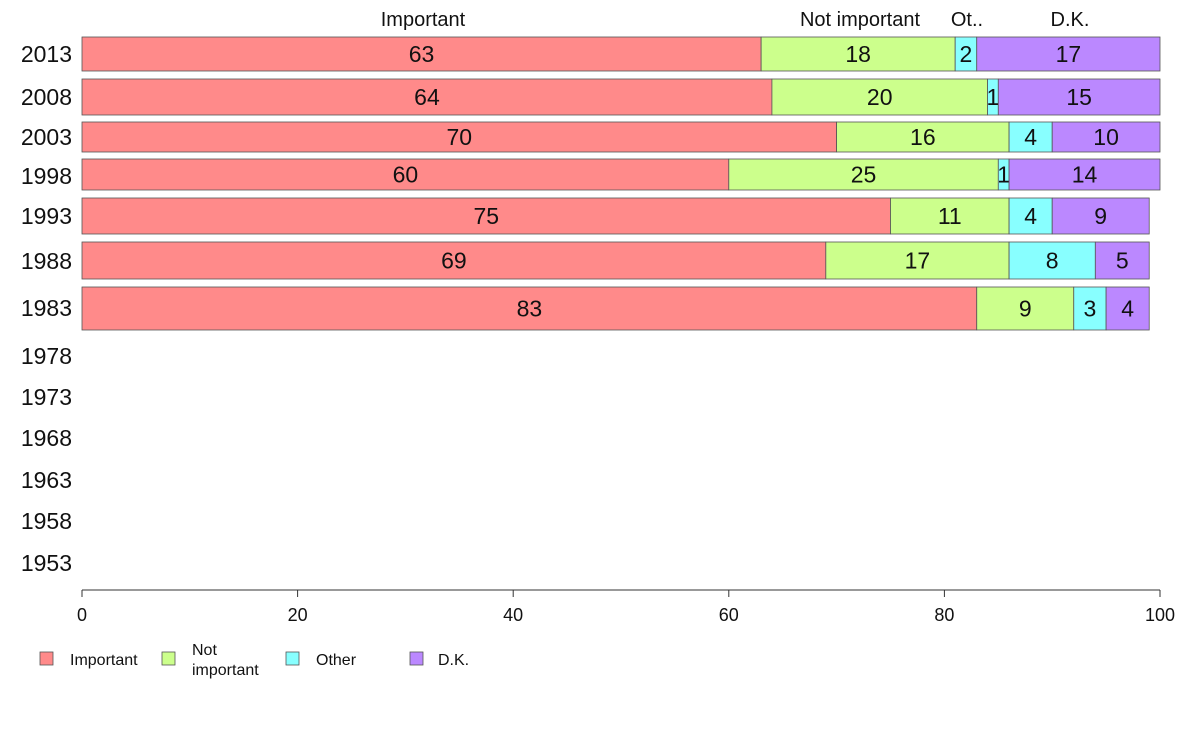 The image size is (1188, 736). I want to click on data-label: 70, so click(460, 137).